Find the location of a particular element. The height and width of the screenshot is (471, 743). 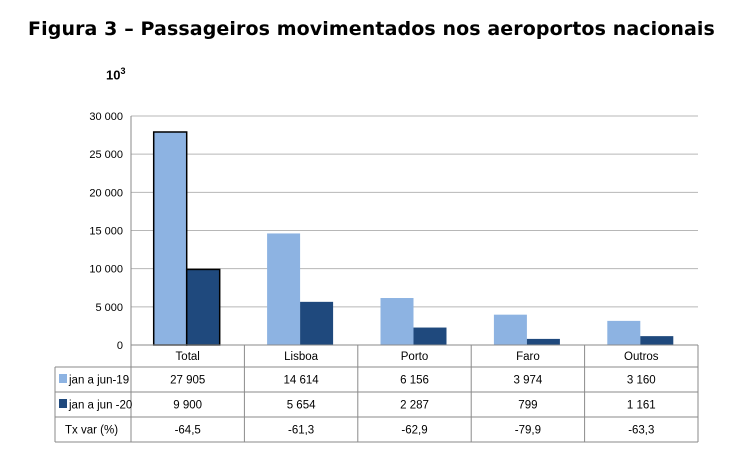

data-value-label: 14 614 is located at coordinates (302, 381).